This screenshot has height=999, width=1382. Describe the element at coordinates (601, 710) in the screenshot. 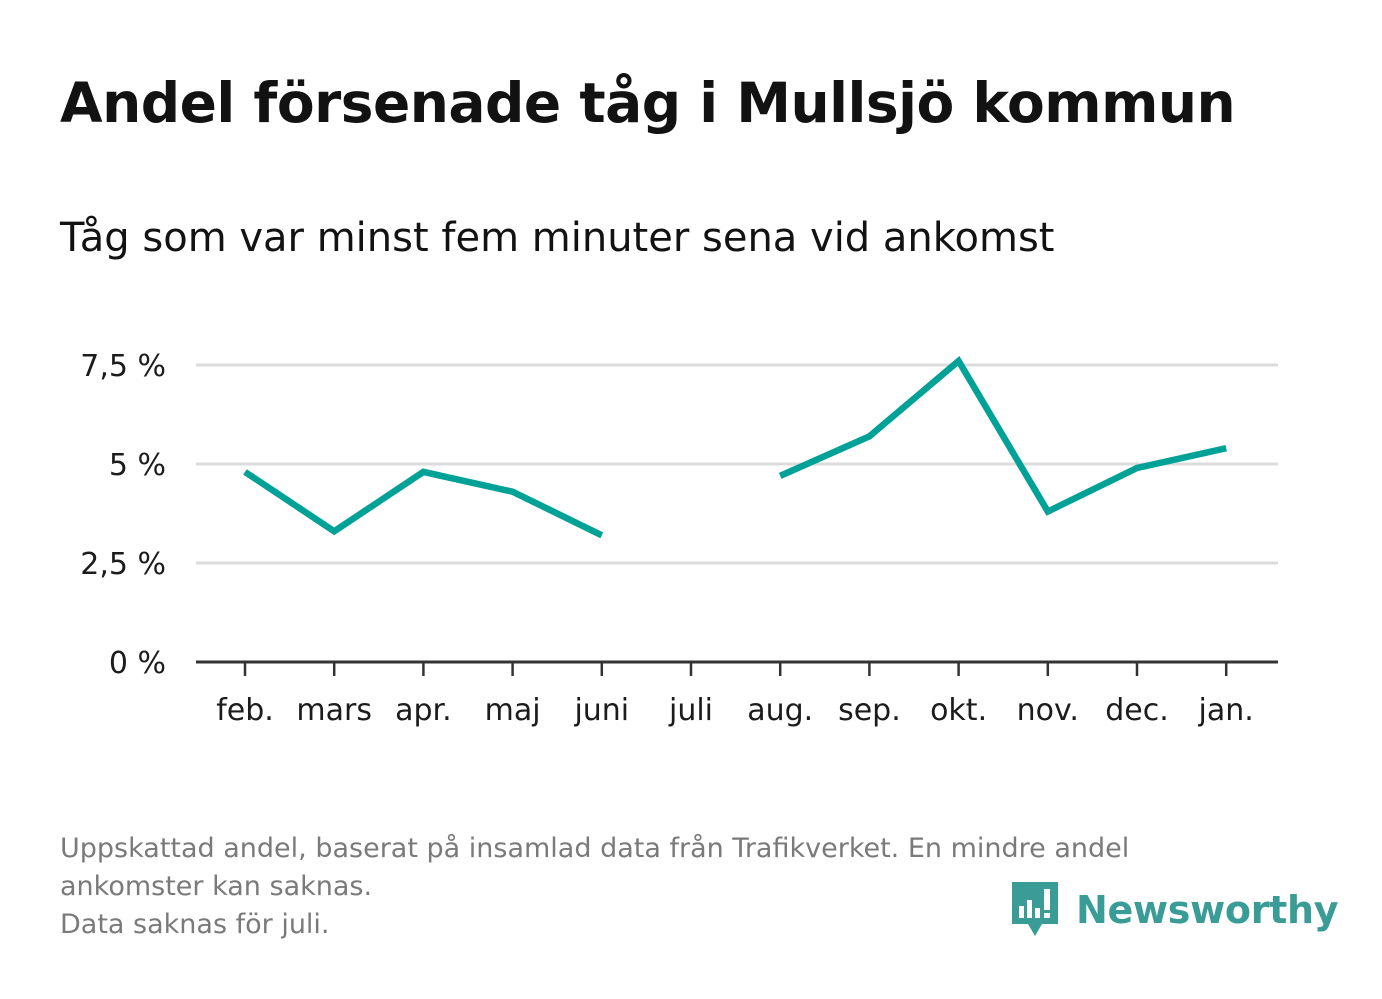

I see `x-tick-label: juni` at that location.